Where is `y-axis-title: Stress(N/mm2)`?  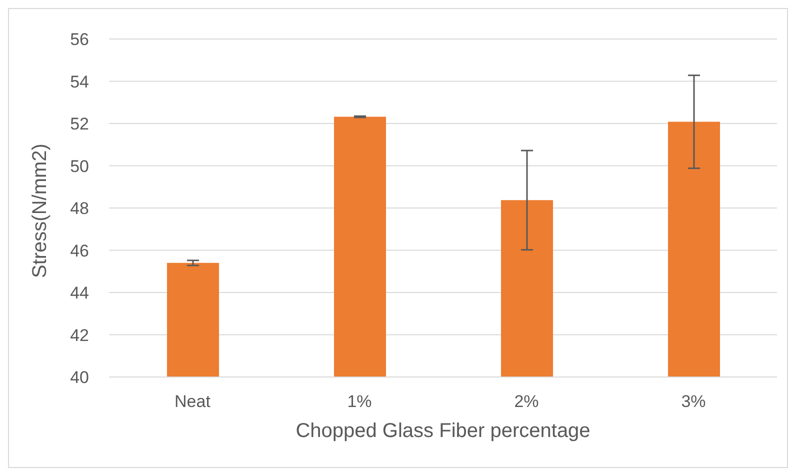
y-axis-title: Stress(N/mm2) is located at coordinates (40, 211).